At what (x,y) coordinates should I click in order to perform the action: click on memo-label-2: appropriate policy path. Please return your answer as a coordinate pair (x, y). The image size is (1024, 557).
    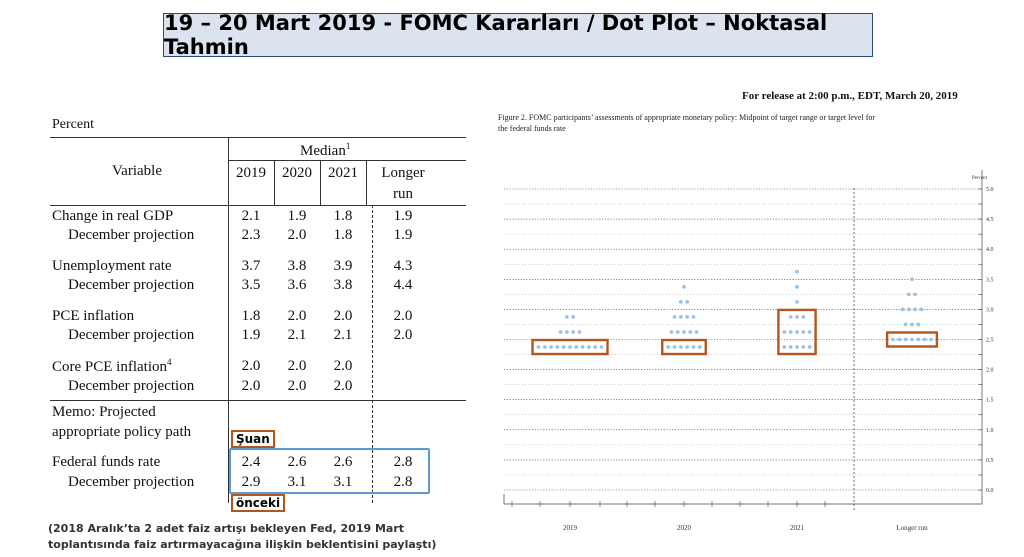
    Looking at the image, I should click on (122, 432).